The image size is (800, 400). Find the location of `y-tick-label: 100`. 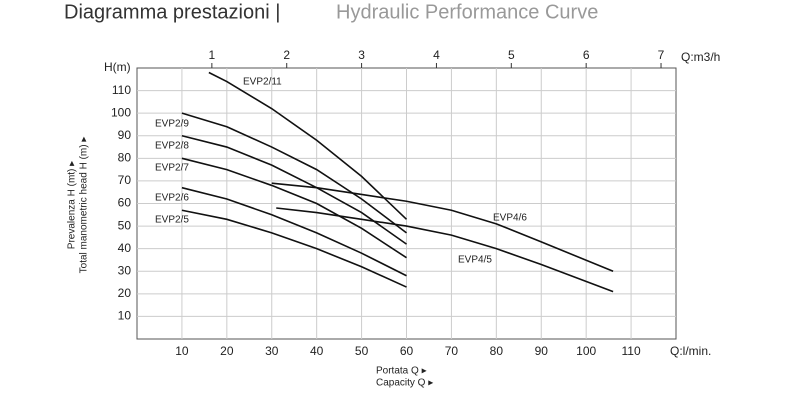

y-tick-label: 100 is located at coordinates (121, 112).